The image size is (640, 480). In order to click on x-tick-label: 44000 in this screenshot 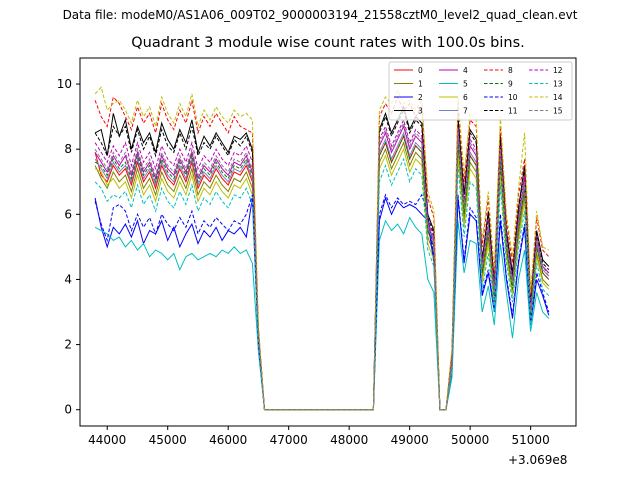, I will do `click(107, 440)`.